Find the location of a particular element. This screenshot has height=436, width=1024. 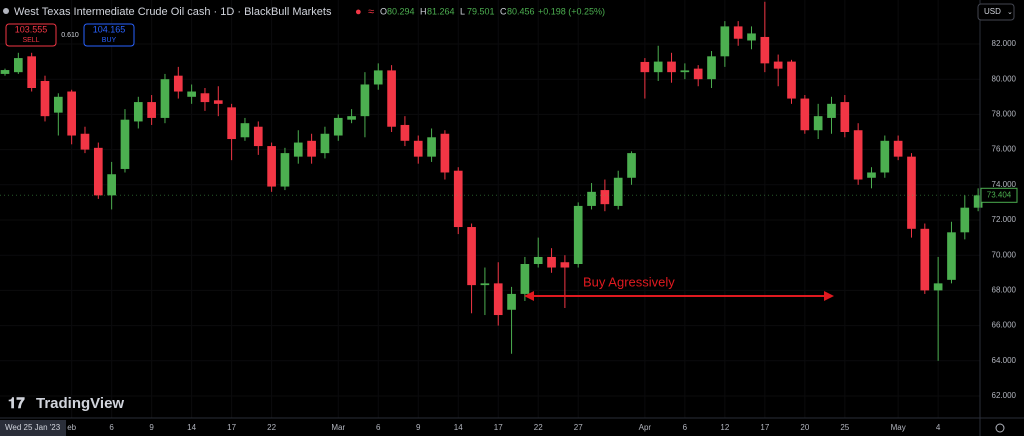

y-tick-label: 74.000 is located at coordinates (1004, 184).